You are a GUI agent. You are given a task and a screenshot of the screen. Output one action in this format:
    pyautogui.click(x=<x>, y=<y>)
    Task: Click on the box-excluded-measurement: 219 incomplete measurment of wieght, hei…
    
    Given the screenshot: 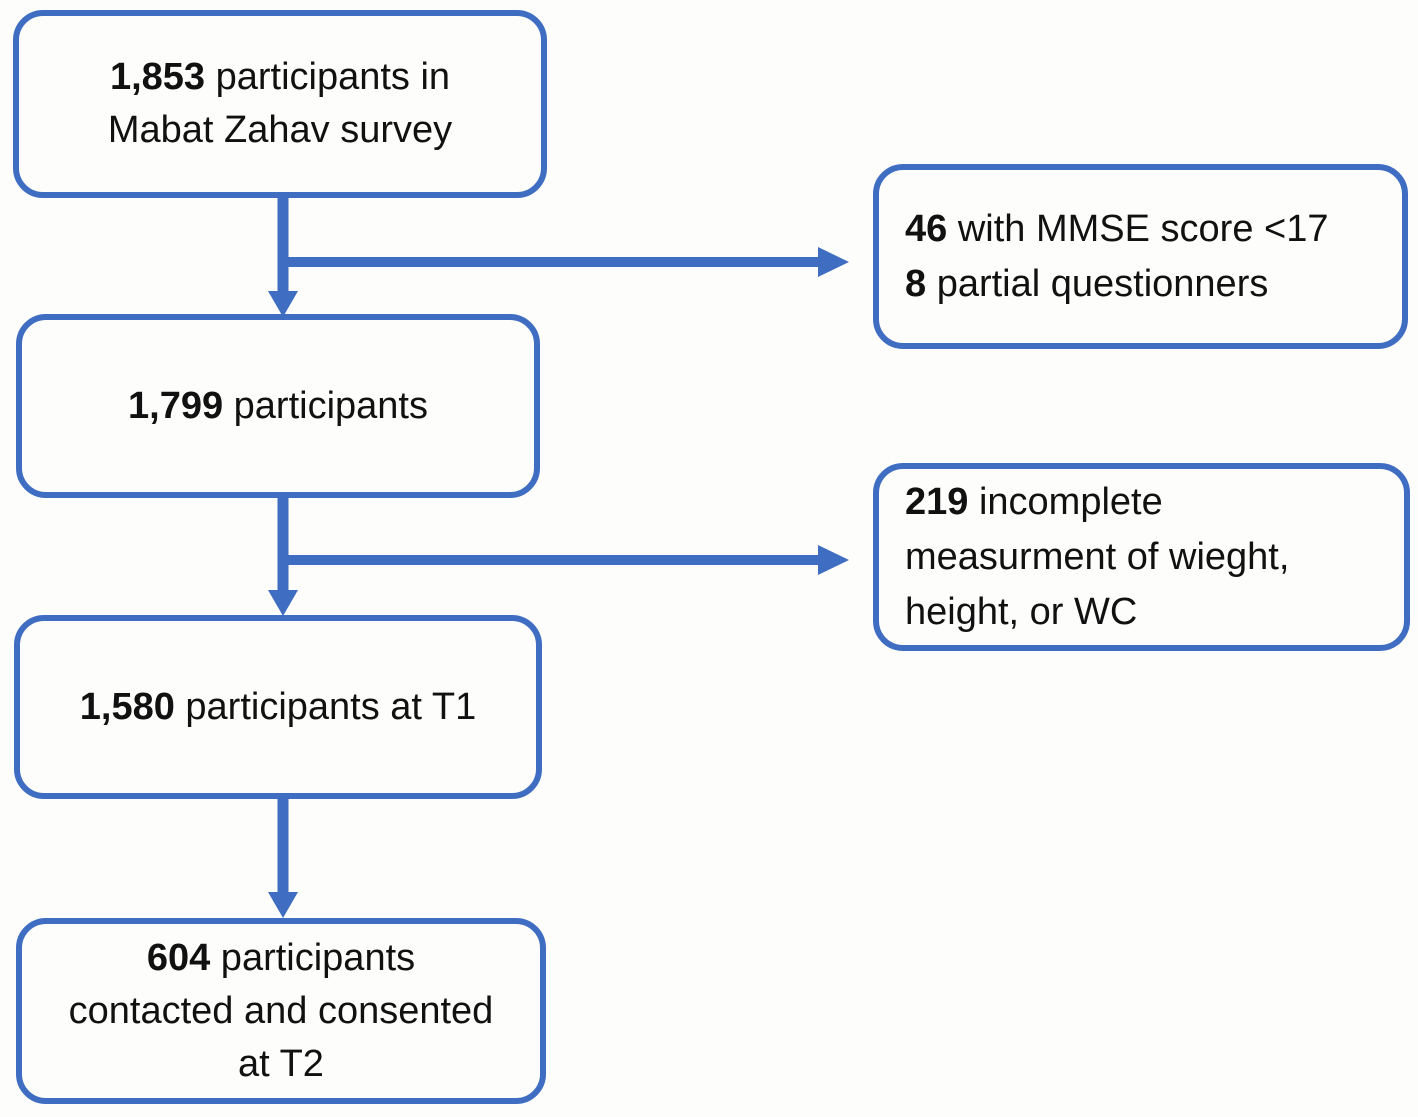 What is the action you would take?
    pyautogui.click(x=1141, y=557)
    